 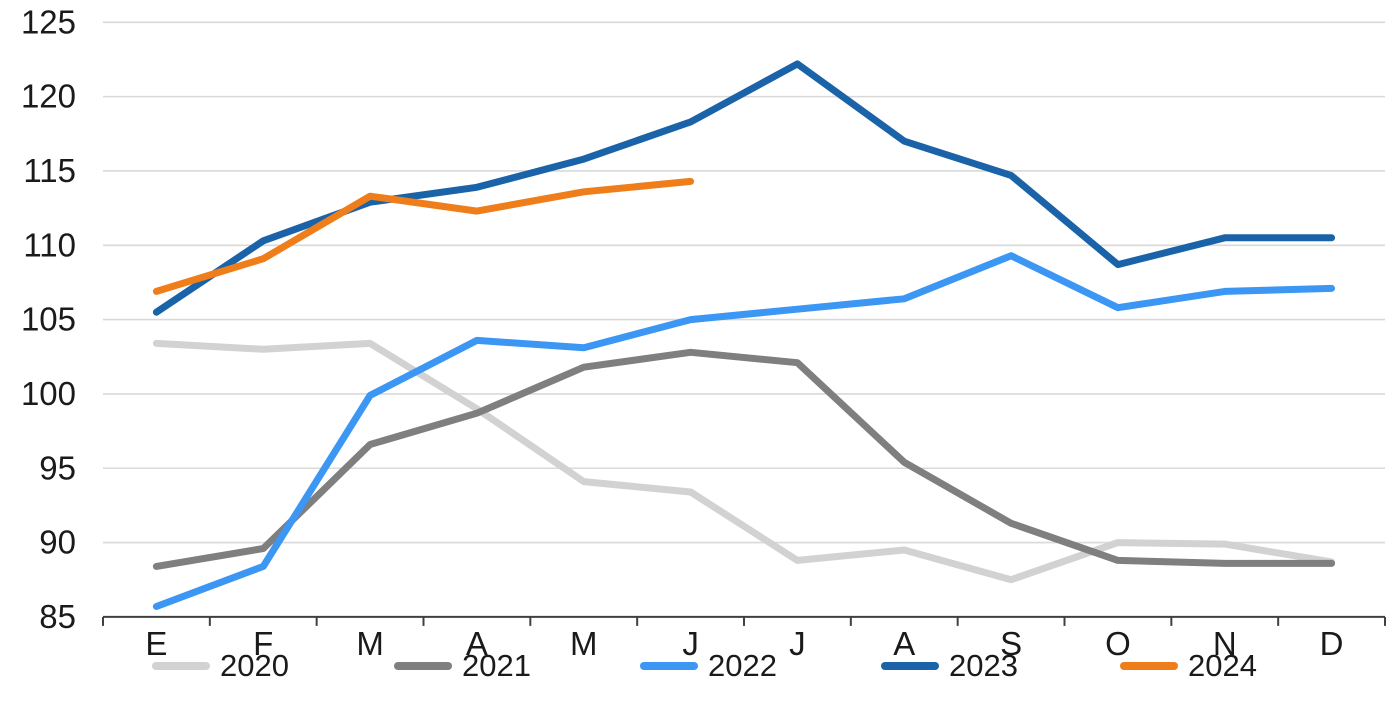 I want to click on y-axis-tick-label: 115, so click(x=49, y=170).